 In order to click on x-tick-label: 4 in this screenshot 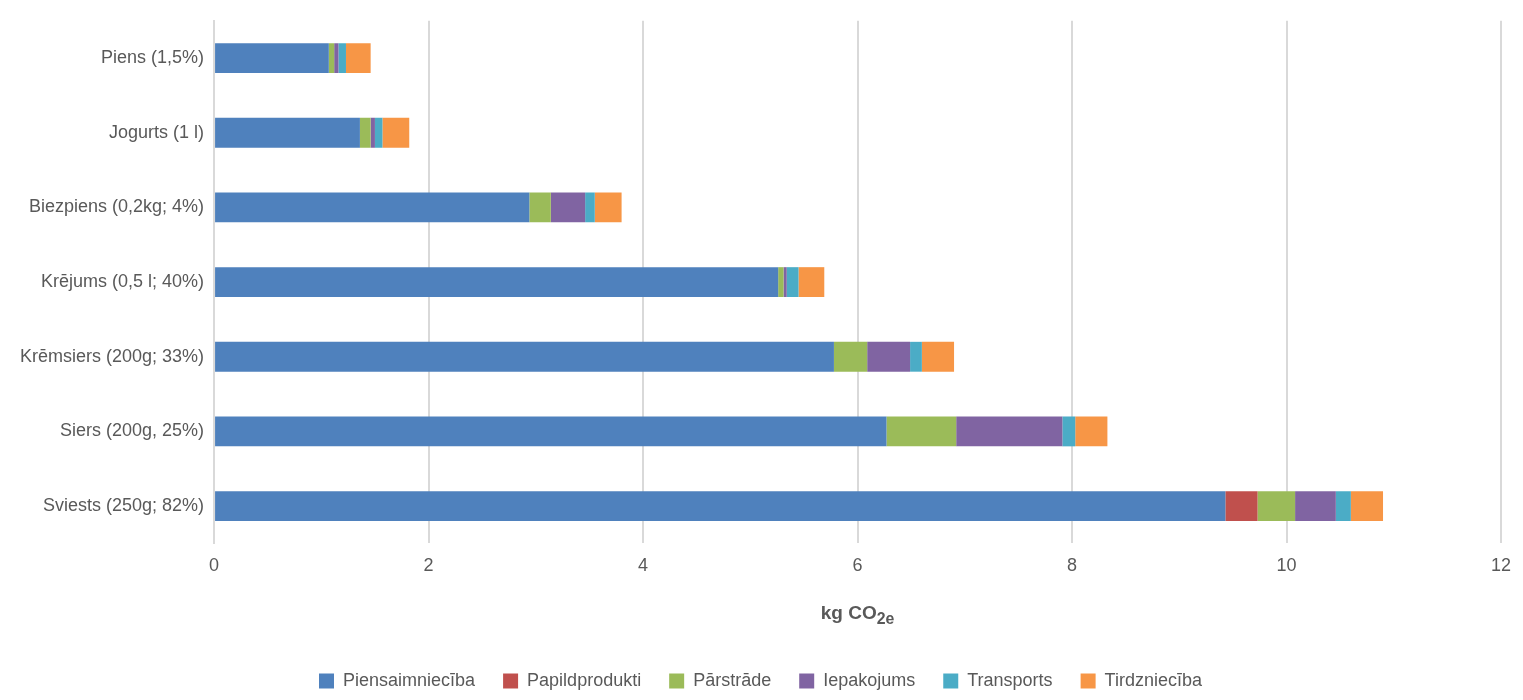, I will do `click(643, 565)`.